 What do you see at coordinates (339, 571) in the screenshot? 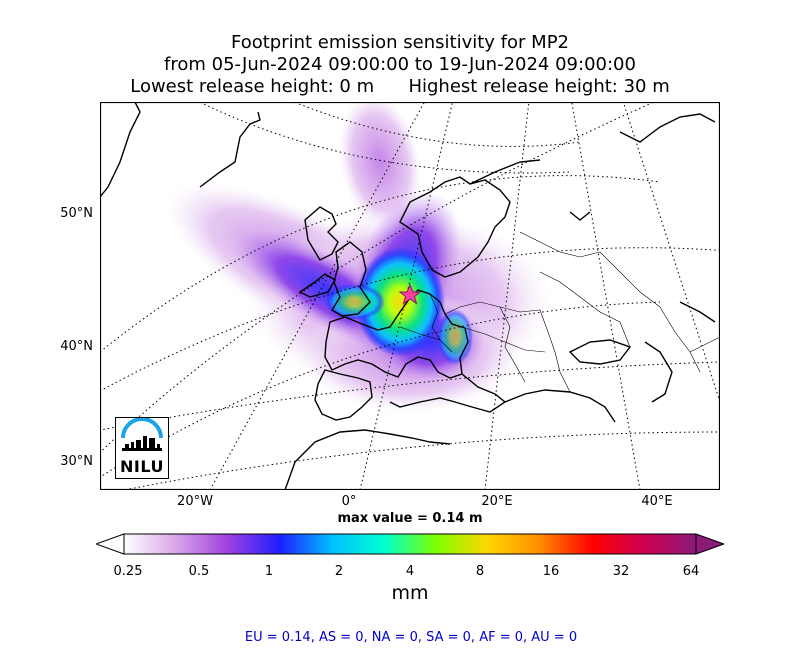
I see `colorbar-tick: 2` at bounding box center [339, 571].